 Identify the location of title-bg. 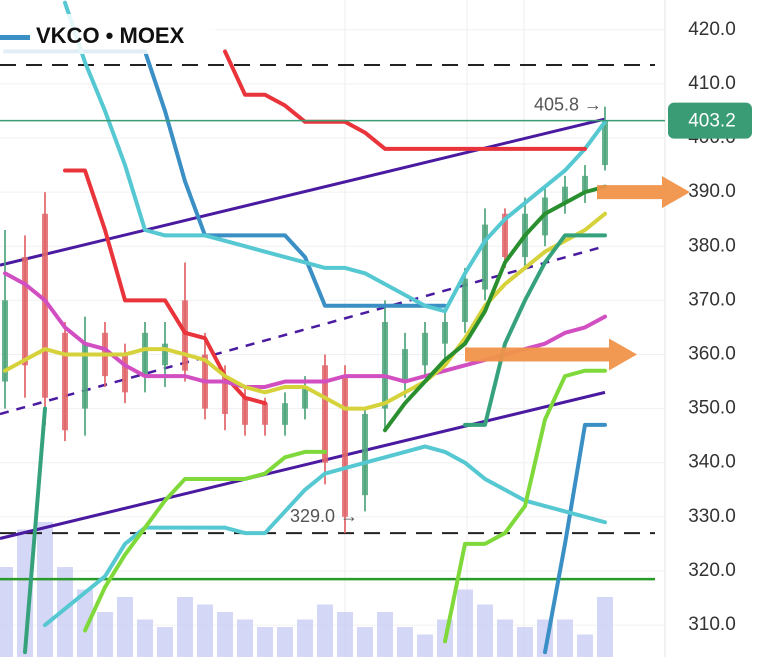
(107, 34).